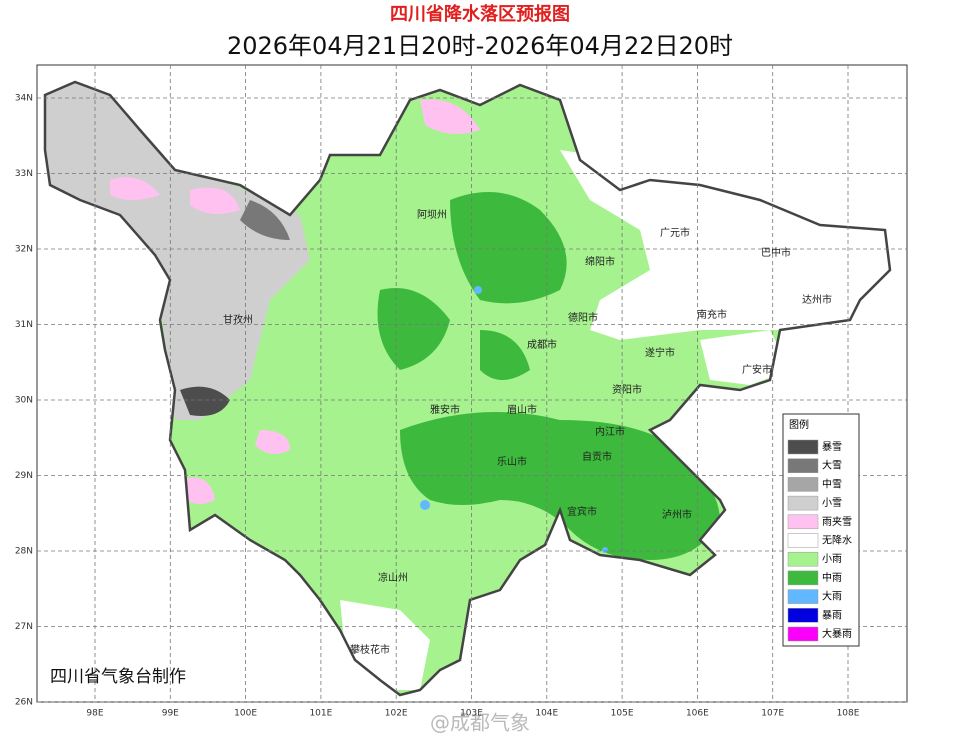 The width and height of the screenshot is (960, 747). What do you see at coordinates (370, 649) in the screenshot?
I see `city-label: 攀枝花市` at bounding box center [370, 649].